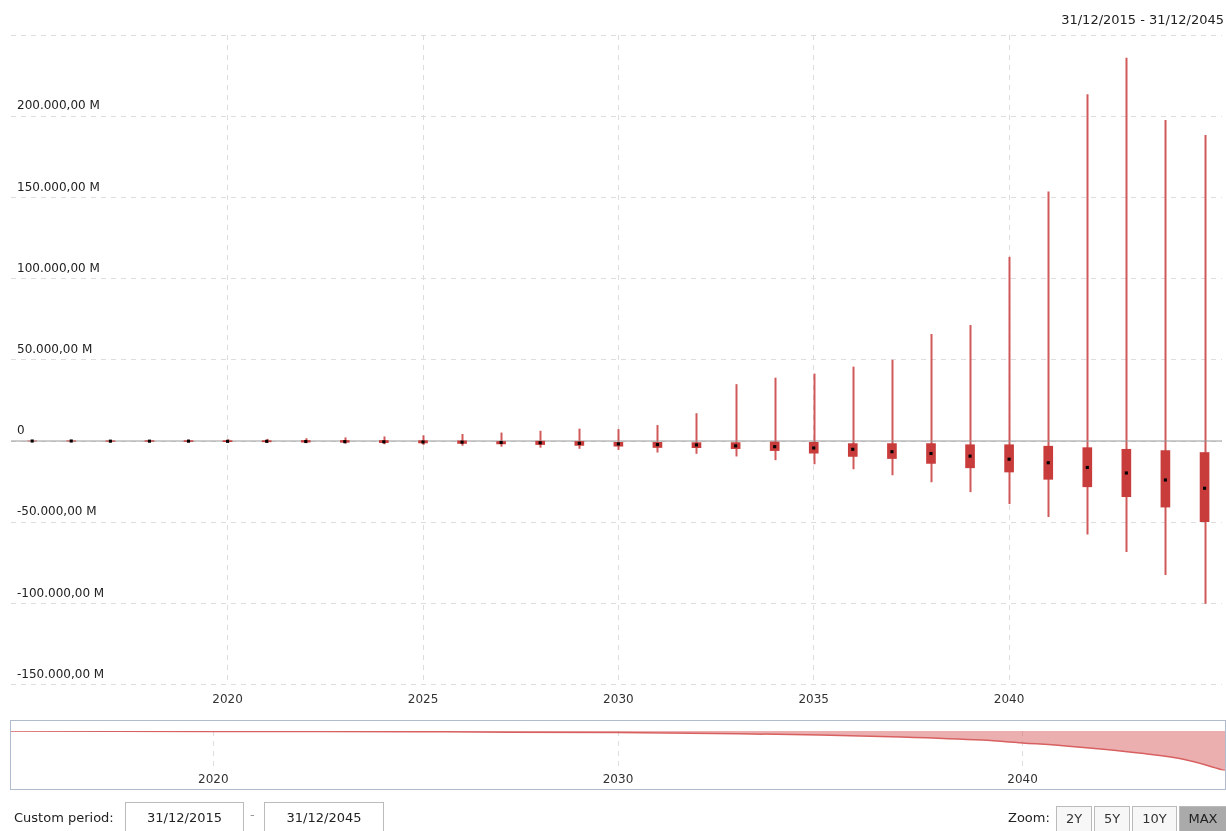  Describe the element at coordinates (423, 698) in the screenshot. I see `x-tick-label: 2025` at that location.